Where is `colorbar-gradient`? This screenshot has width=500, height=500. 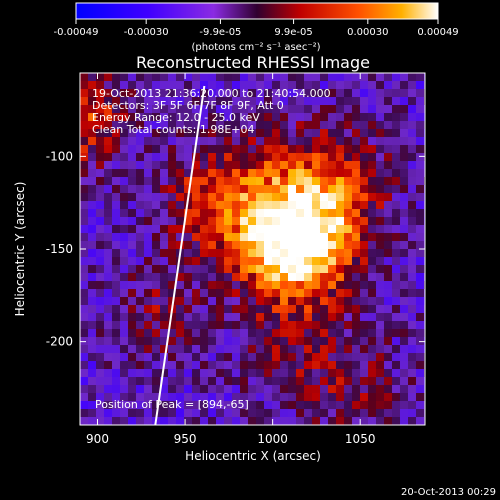 colorbar-gradient is located at coordinates (257, 11).